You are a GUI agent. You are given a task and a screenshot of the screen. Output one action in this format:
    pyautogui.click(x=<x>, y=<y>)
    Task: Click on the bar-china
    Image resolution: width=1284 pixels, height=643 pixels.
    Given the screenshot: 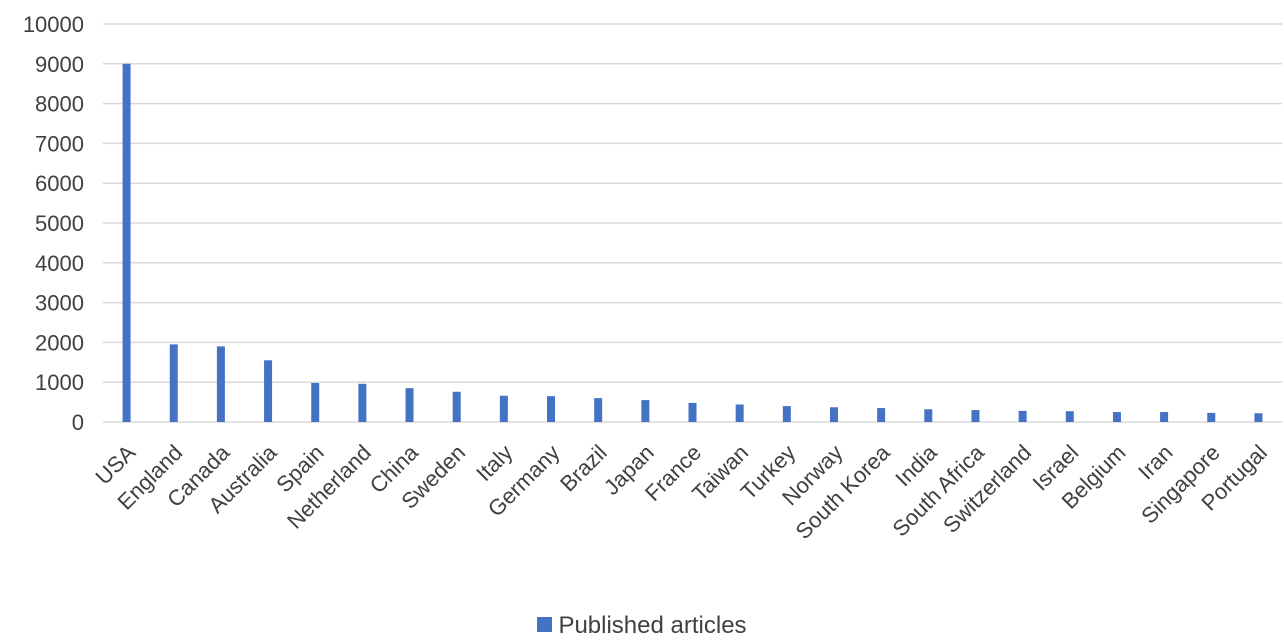 What is the action you would take?
    pyautogui.click(x=409, y=405)
    